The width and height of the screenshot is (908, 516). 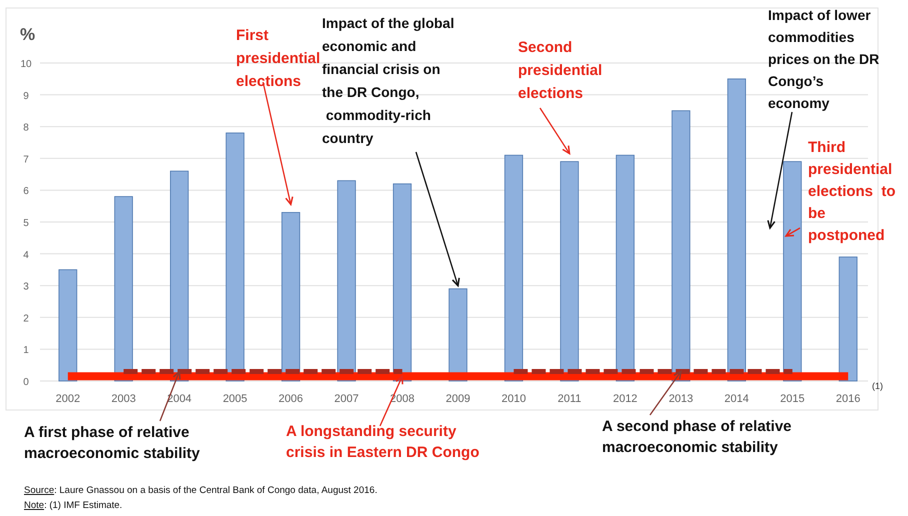 What do you see at coordinates (28, 34) in the screenshot?
I see `y-axis-title: %` at bounding box center [28, 34].